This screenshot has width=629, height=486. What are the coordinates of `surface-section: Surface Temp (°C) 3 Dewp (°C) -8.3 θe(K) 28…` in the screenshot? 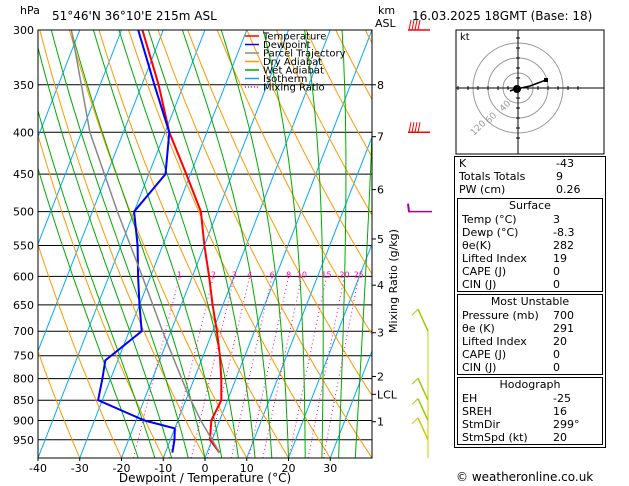 It's located at (530, 245).